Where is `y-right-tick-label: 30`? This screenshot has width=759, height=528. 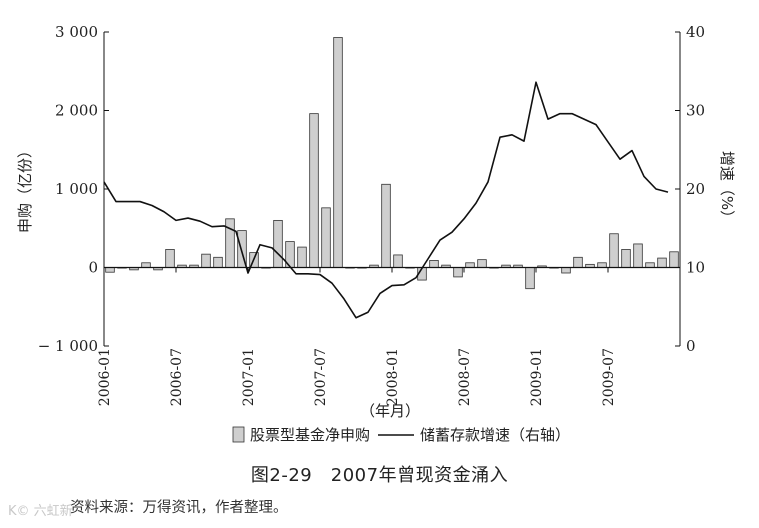 y-right-tick-label: 30 is located at coordinates (695, 111).